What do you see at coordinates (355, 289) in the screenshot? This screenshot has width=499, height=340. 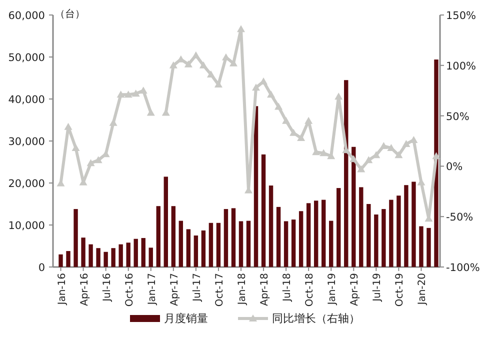 I see `x-tick-label: Apr-19` at bounding box center [355, 289].